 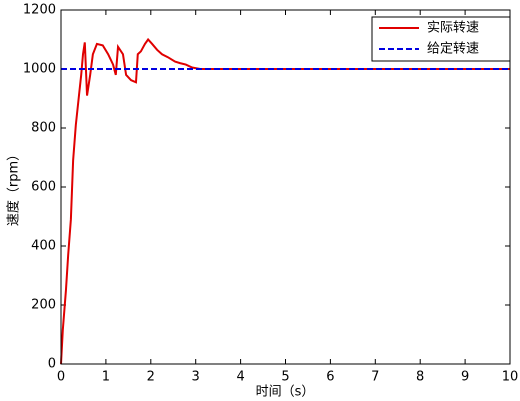 What do you see at coordinates (453, 28) in the screenshot?
I see `legend-label: 实际转速` at bounding box center [453, 28].